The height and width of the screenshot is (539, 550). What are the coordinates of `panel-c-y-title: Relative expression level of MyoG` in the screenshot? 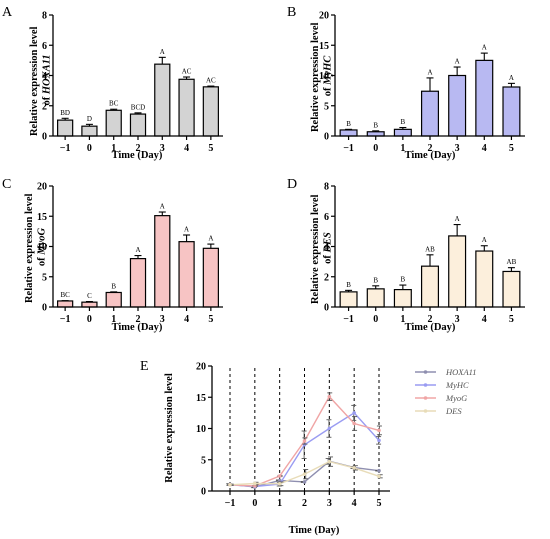 It's located at (36, 247).